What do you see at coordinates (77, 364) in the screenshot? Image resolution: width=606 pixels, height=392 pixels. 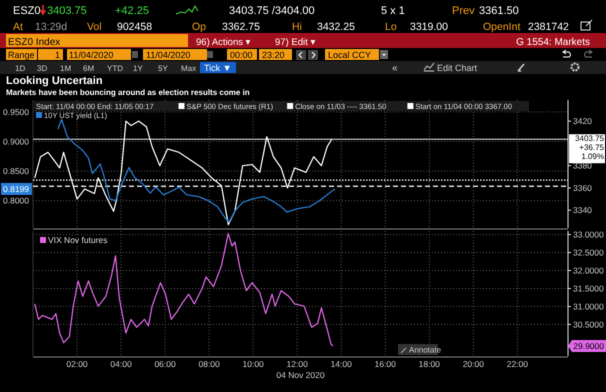 I see `x-tick-label: 02:00` at bounding box center [77, 364].